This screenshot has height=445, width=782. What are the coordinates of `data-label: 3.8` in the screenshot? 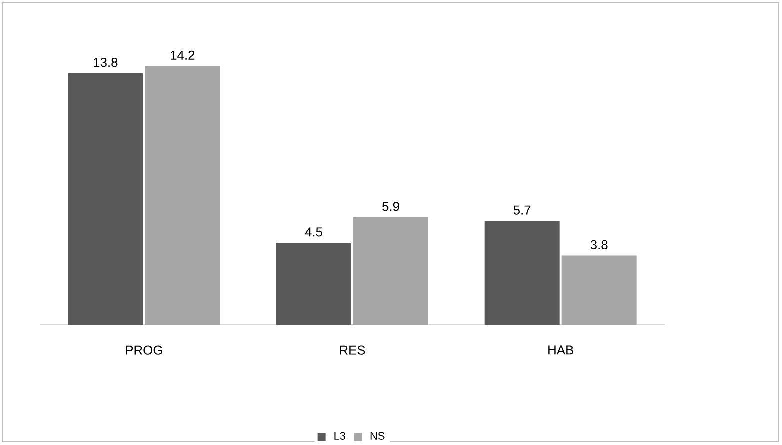 It's located at (599, 245).